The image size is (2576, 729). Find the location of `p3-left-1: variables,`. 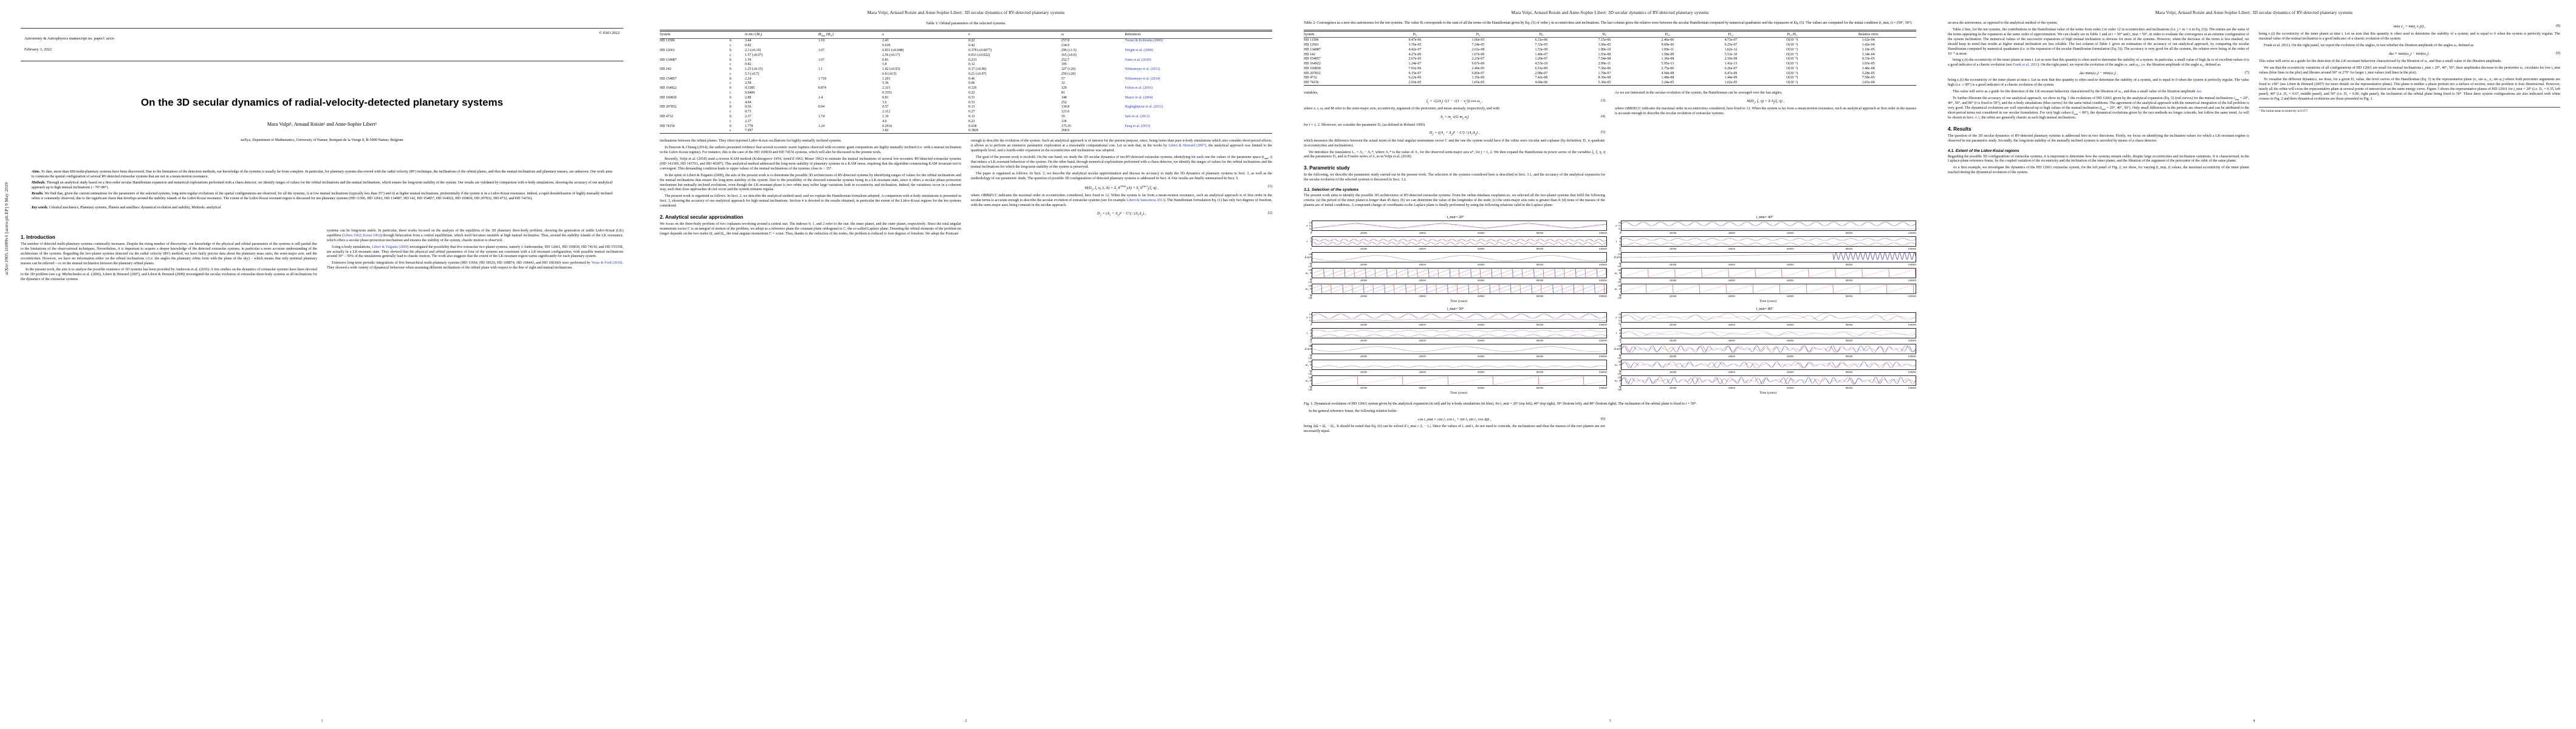

p3-left-1: variables, is located at coordinates (1311, 93).